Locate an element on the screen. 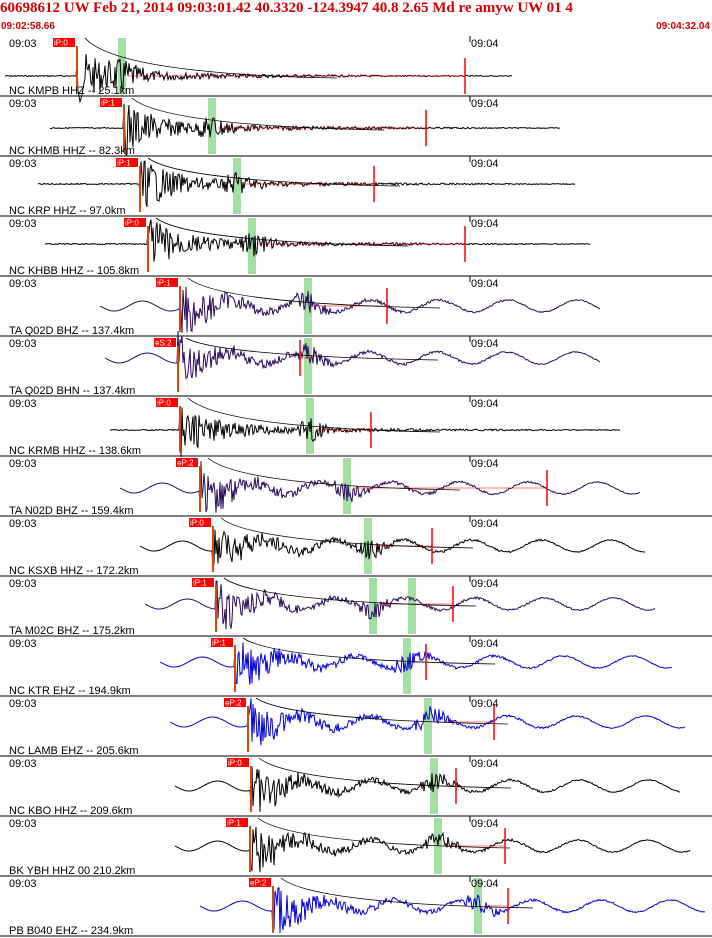  station-label: NC KHMB HHZ -- 82.3km is located at coordinates (72, 151).